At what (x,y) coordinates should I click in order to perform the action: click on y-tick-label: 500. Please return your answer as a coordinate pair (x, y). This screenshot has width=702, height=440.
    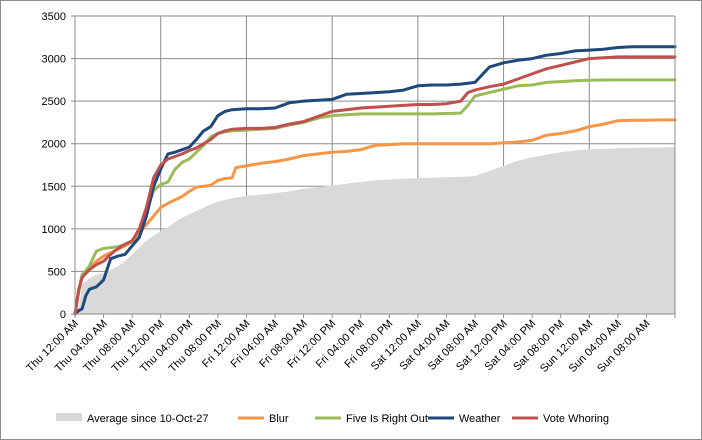
    Looking at the image, I should click on (57, 272).